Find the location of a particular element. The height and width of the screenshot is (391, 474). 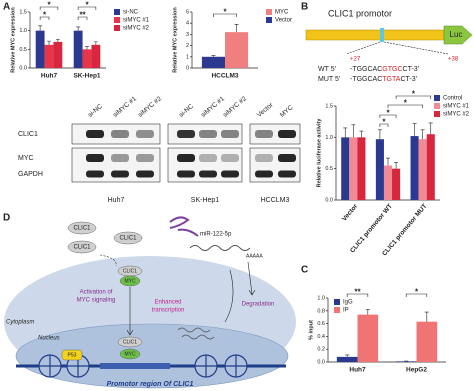

blot-lane-label: Vector is located at coordinates (265, 110).